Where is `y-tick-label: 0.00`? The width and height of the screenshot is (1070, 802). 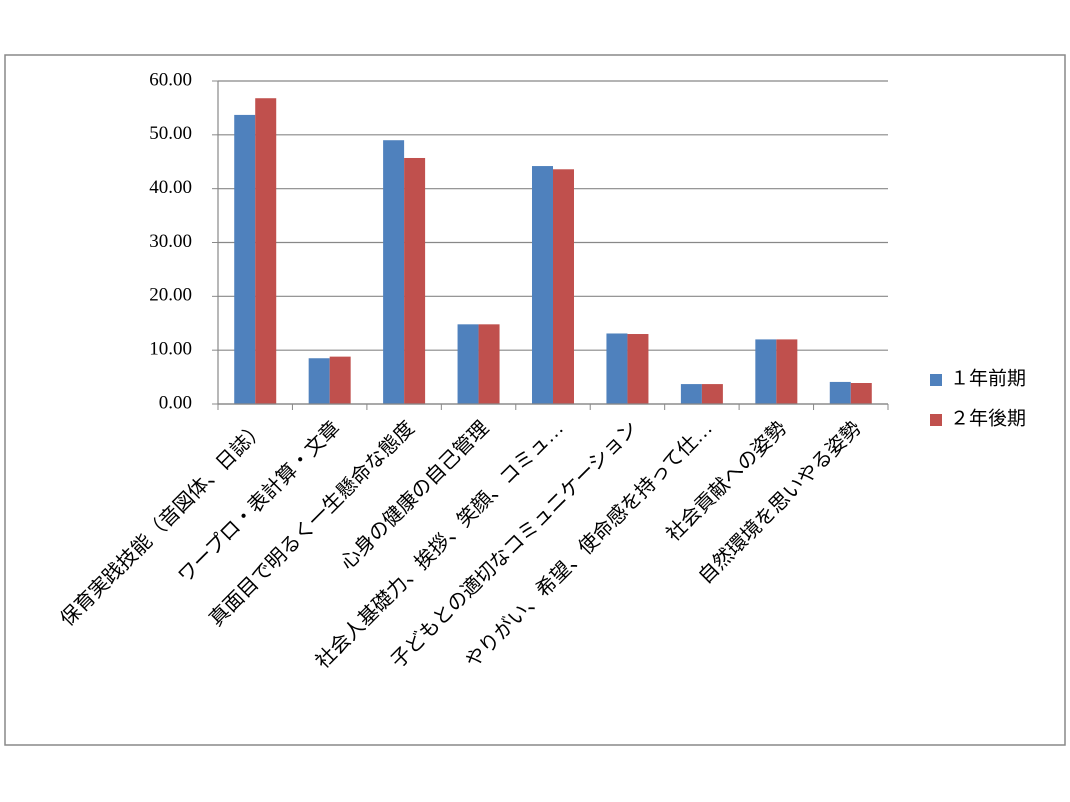
y-tick-label: 0.00 is located at coordinates (175, 402).